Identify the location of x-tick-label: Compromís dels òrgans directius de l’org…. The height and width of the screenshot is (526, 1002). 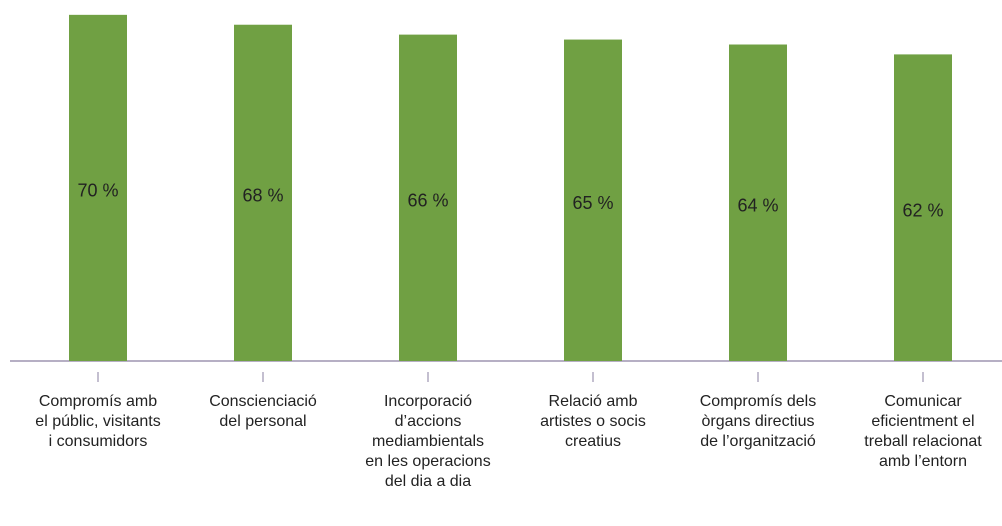
(758, 421).